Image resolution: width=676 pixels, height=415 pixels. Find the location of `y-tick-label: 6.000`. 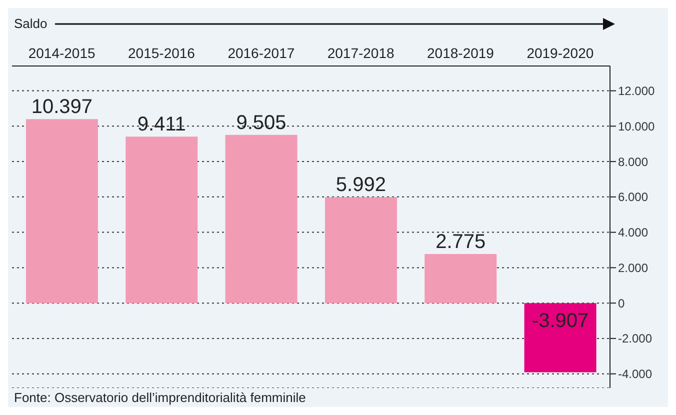

y-tick-label: 6.000 is located at coordinates (633, 197).